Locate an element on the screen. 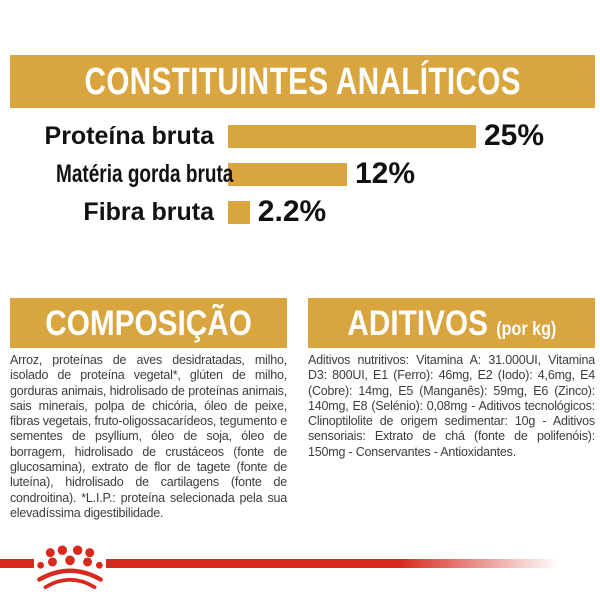 This screenshot has height=600, width=600. composition-header: COMPOSIÇÃO is located at coordinates (148, 323).